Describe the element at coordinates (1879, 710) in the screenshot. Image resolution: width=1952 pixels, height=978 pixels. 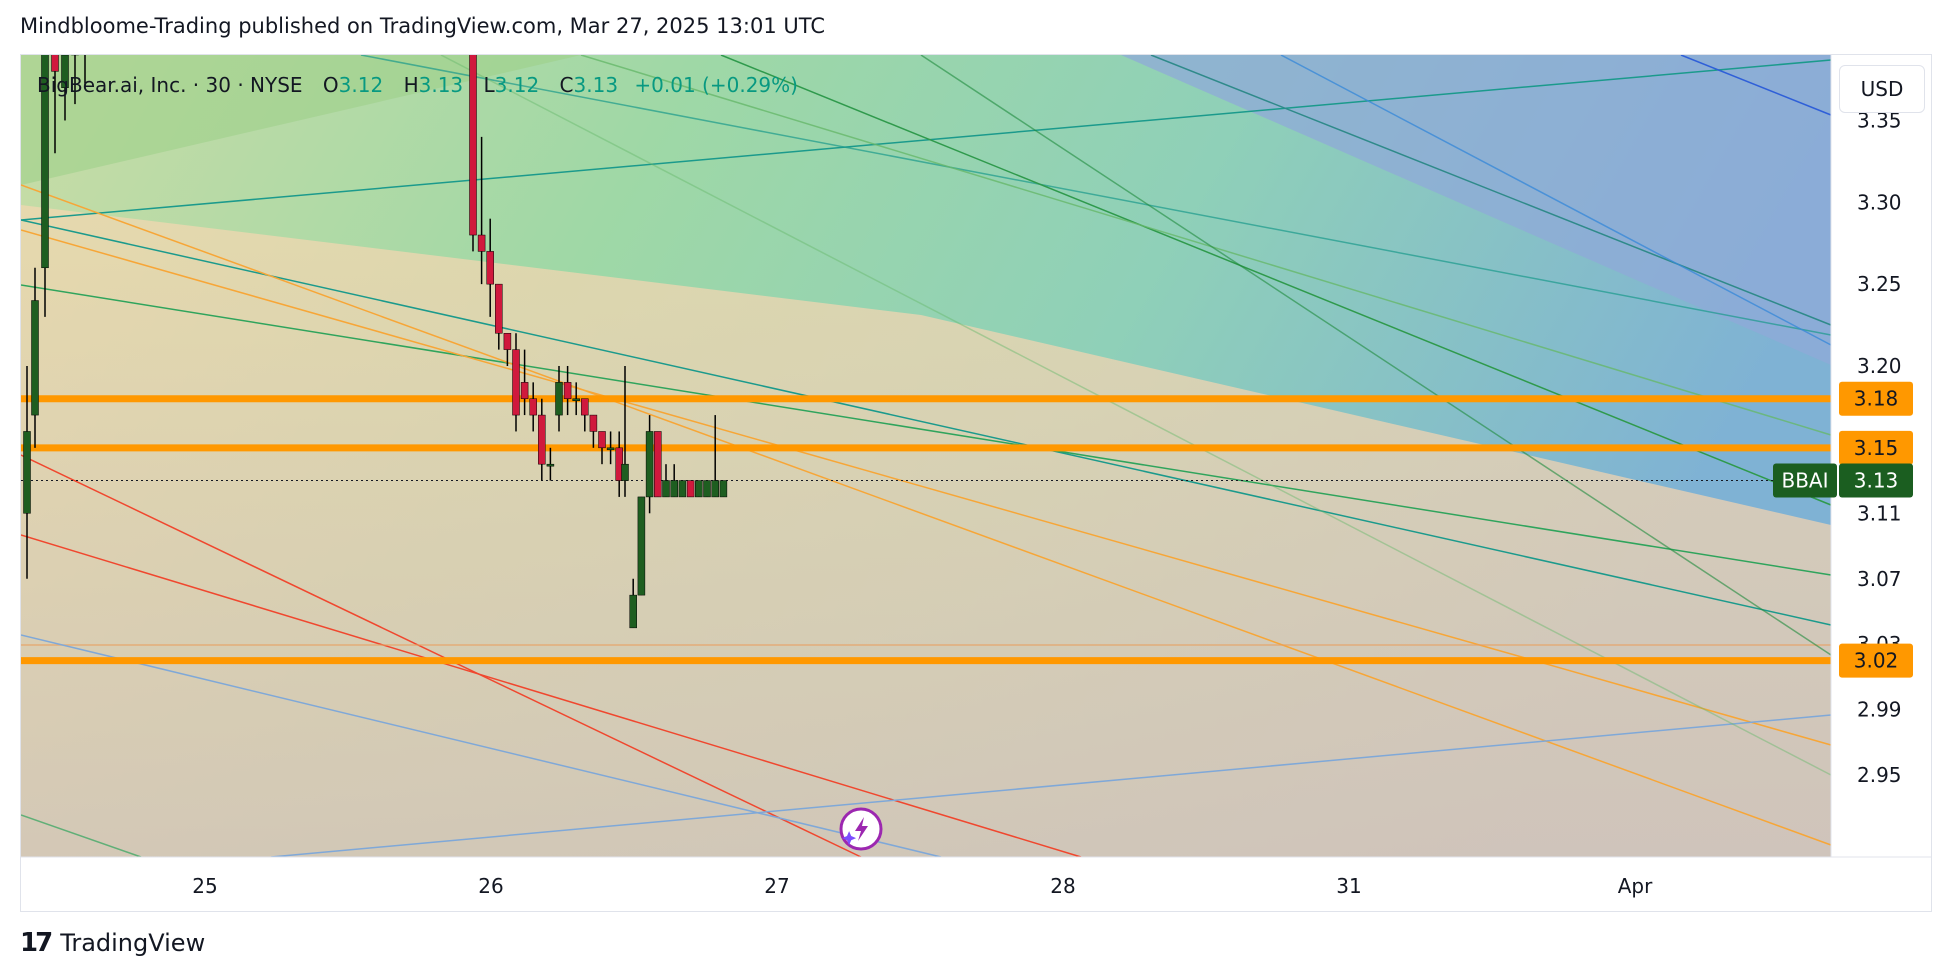
I see `y-tick-label: 2.99` at that location.